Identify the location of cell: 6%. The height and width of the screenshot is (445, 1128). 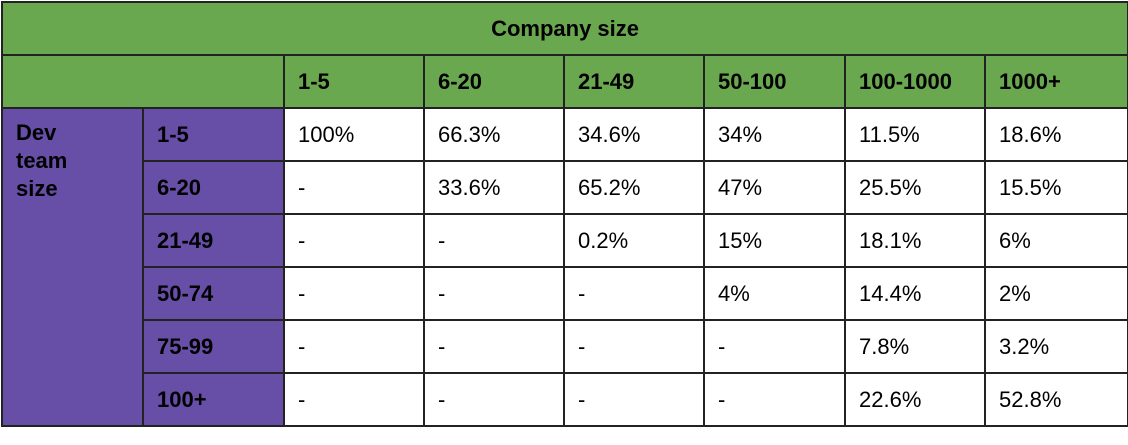
(1055, 240).